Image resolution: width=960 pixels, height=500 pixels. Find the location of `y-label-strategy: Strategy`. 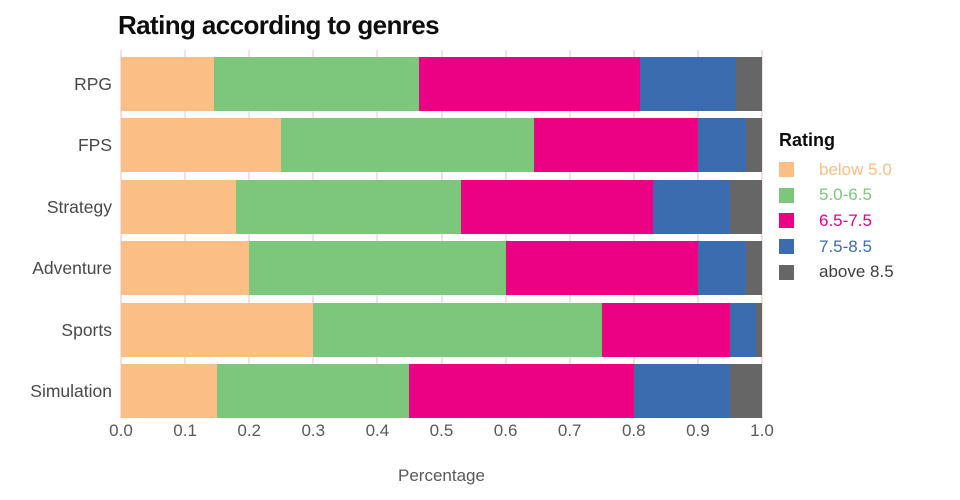

y-label-strategy: Strategy is located at coordinates (79, 206).